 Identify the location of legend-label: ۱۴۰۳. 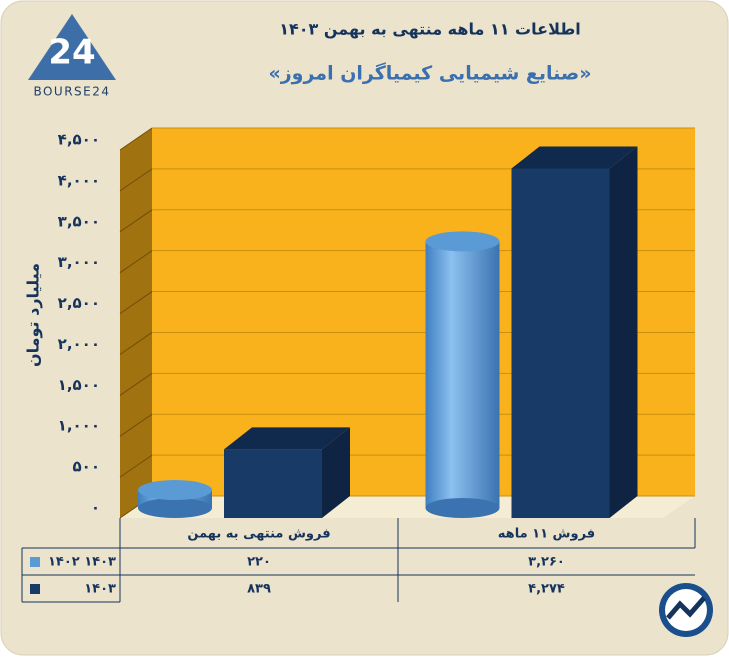
(100, 589).